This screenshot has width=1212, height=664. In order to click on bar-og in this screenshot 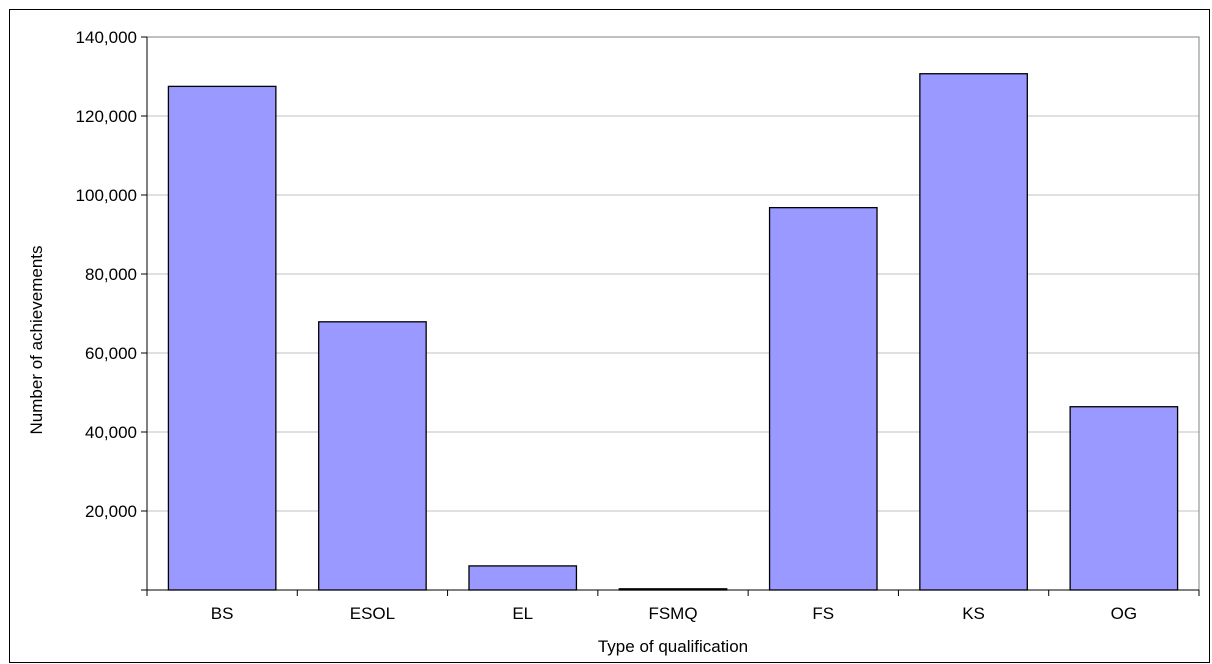, I will do `click(1124, 498)`.